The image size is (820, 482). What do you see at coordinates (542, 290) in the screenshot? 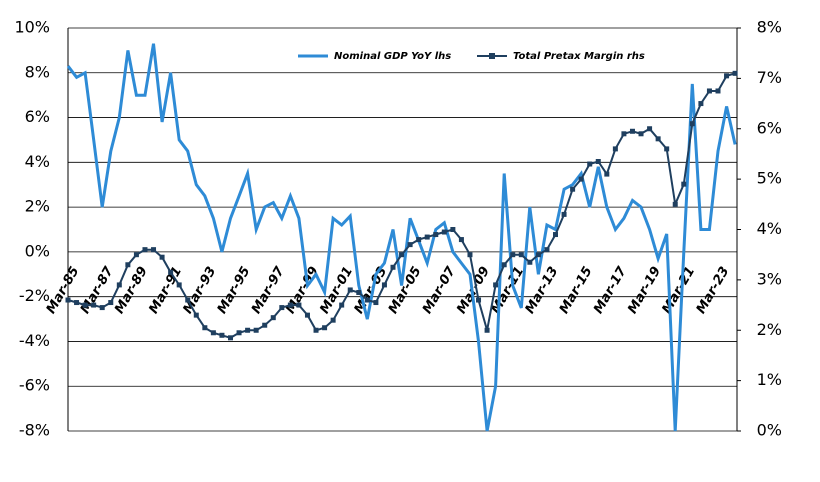
I see `x-tick-label: Mar-13` at bounding box center [542, 290].